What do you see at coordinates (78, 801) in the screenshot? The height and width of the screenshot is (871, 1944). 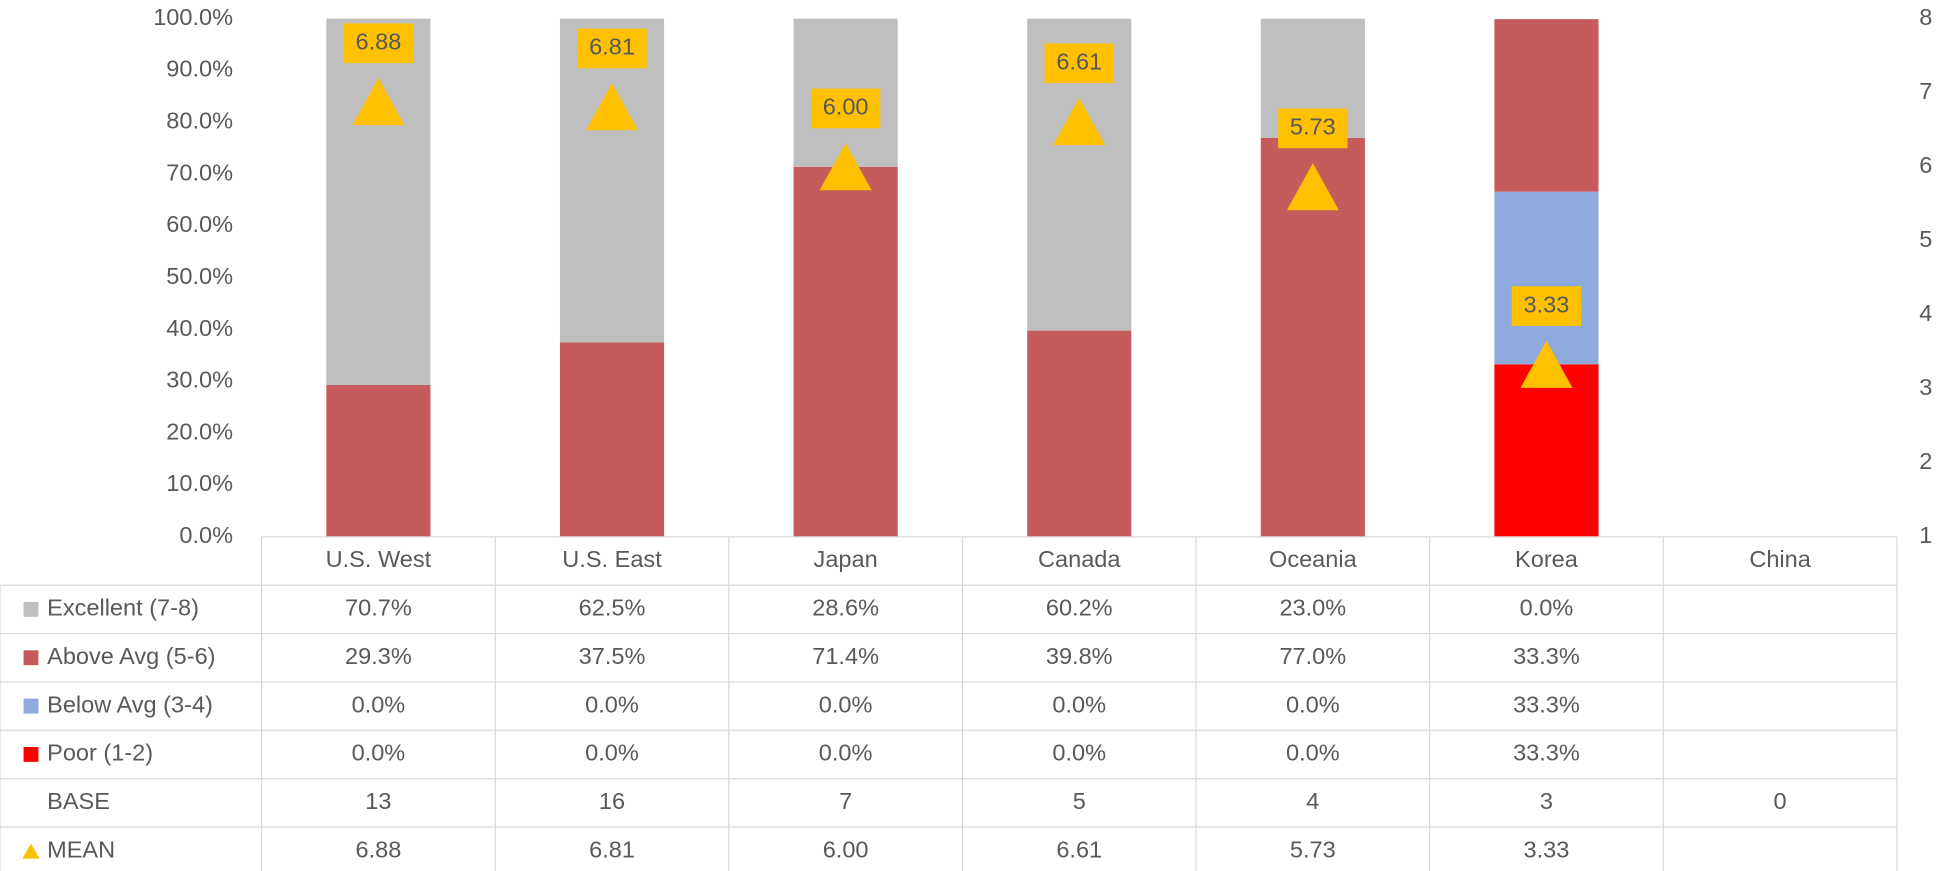 I see `base-label: BASE` at bounding box center [78, 801].